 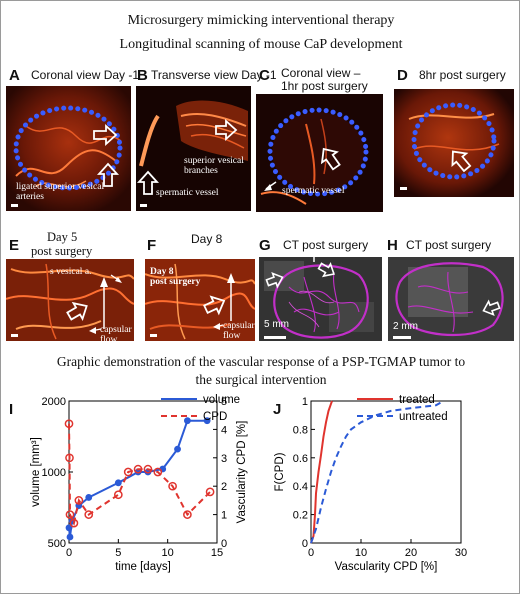 I want to click on panel-label-g: G, so click(x=265, y=245).